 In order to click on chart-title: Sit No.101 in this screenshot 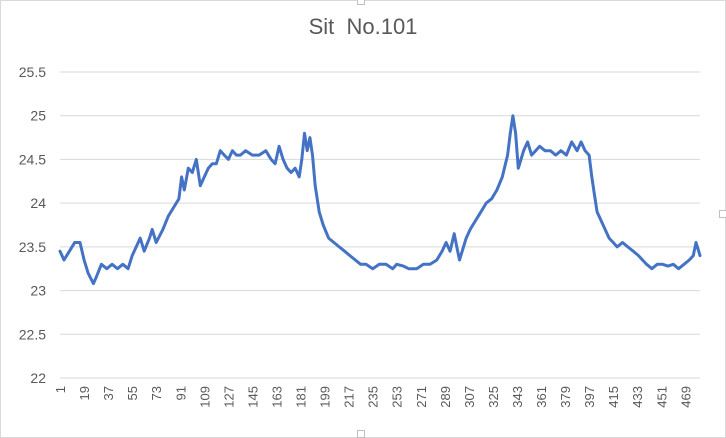, I will do `click(363, 26)`.